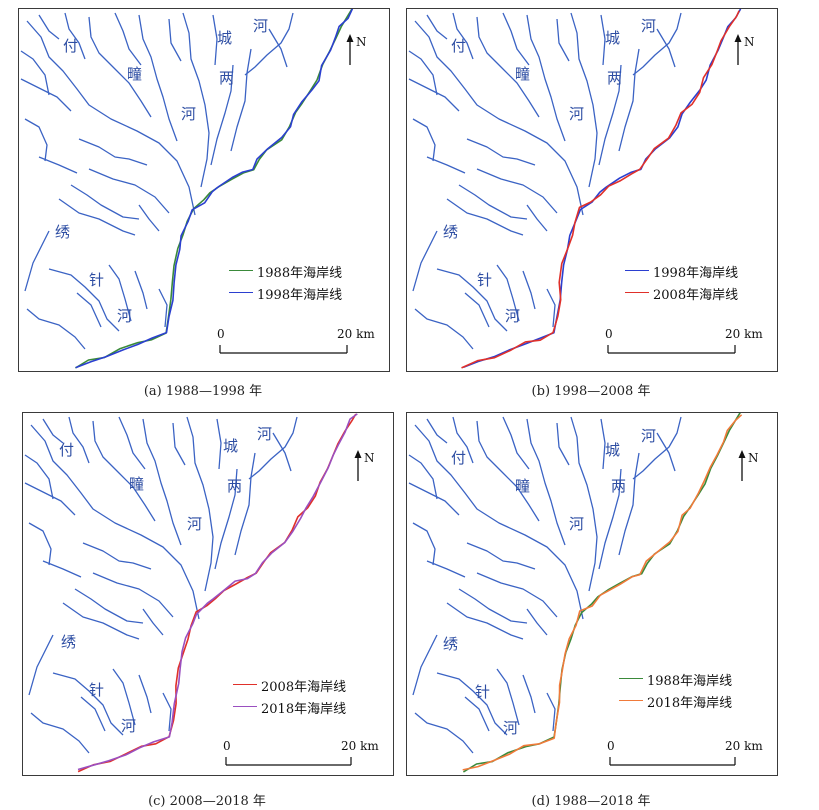 The image size is (819, 810). What do you see at coordinates (350, 49) in the screenshot?
I see `north-arrow-icon` at bounding box center [350, 49].